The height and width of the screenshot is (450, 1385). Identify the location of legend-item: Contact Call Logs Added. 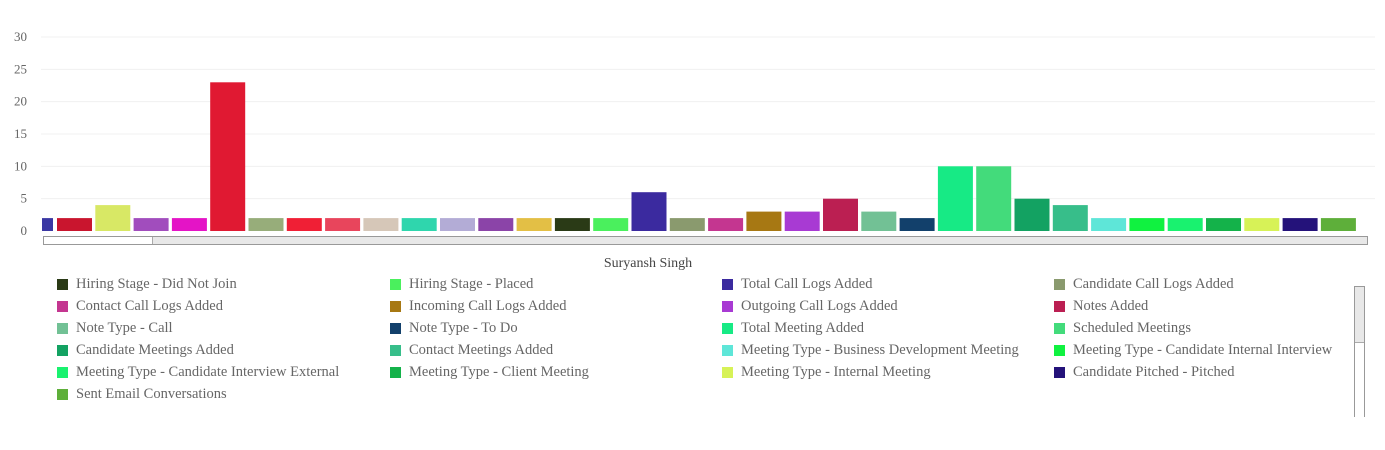
(223, 306).